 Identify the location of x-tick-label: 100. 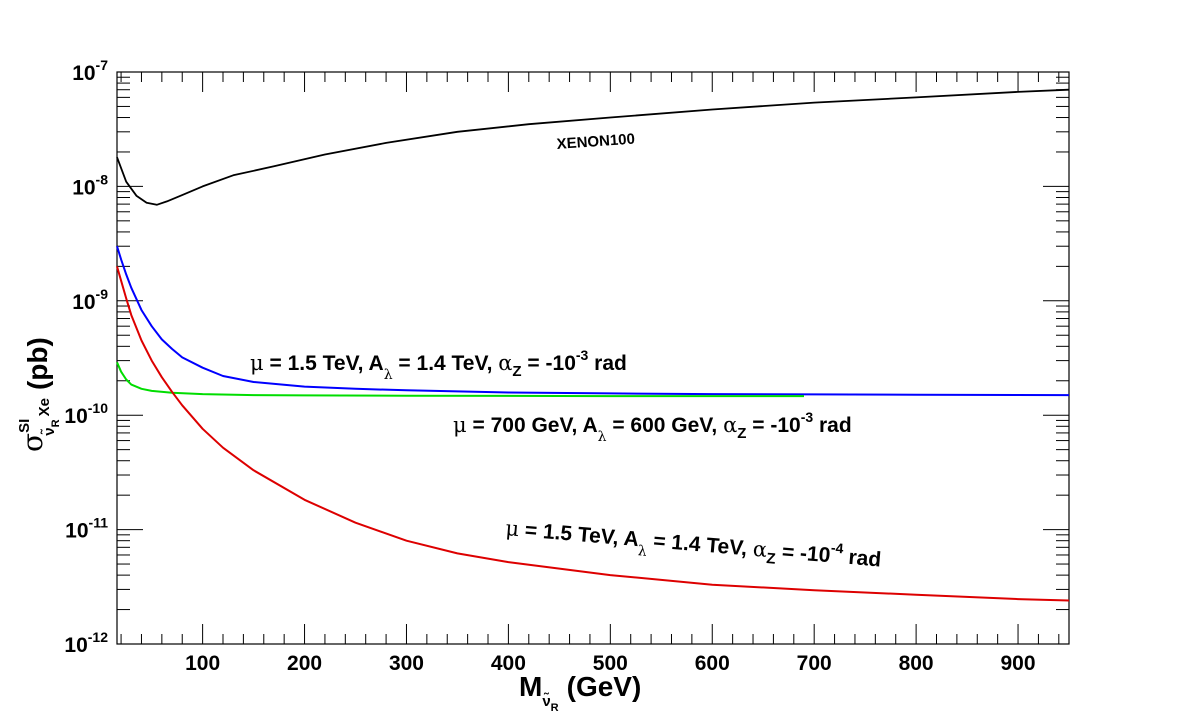
(202, 663).